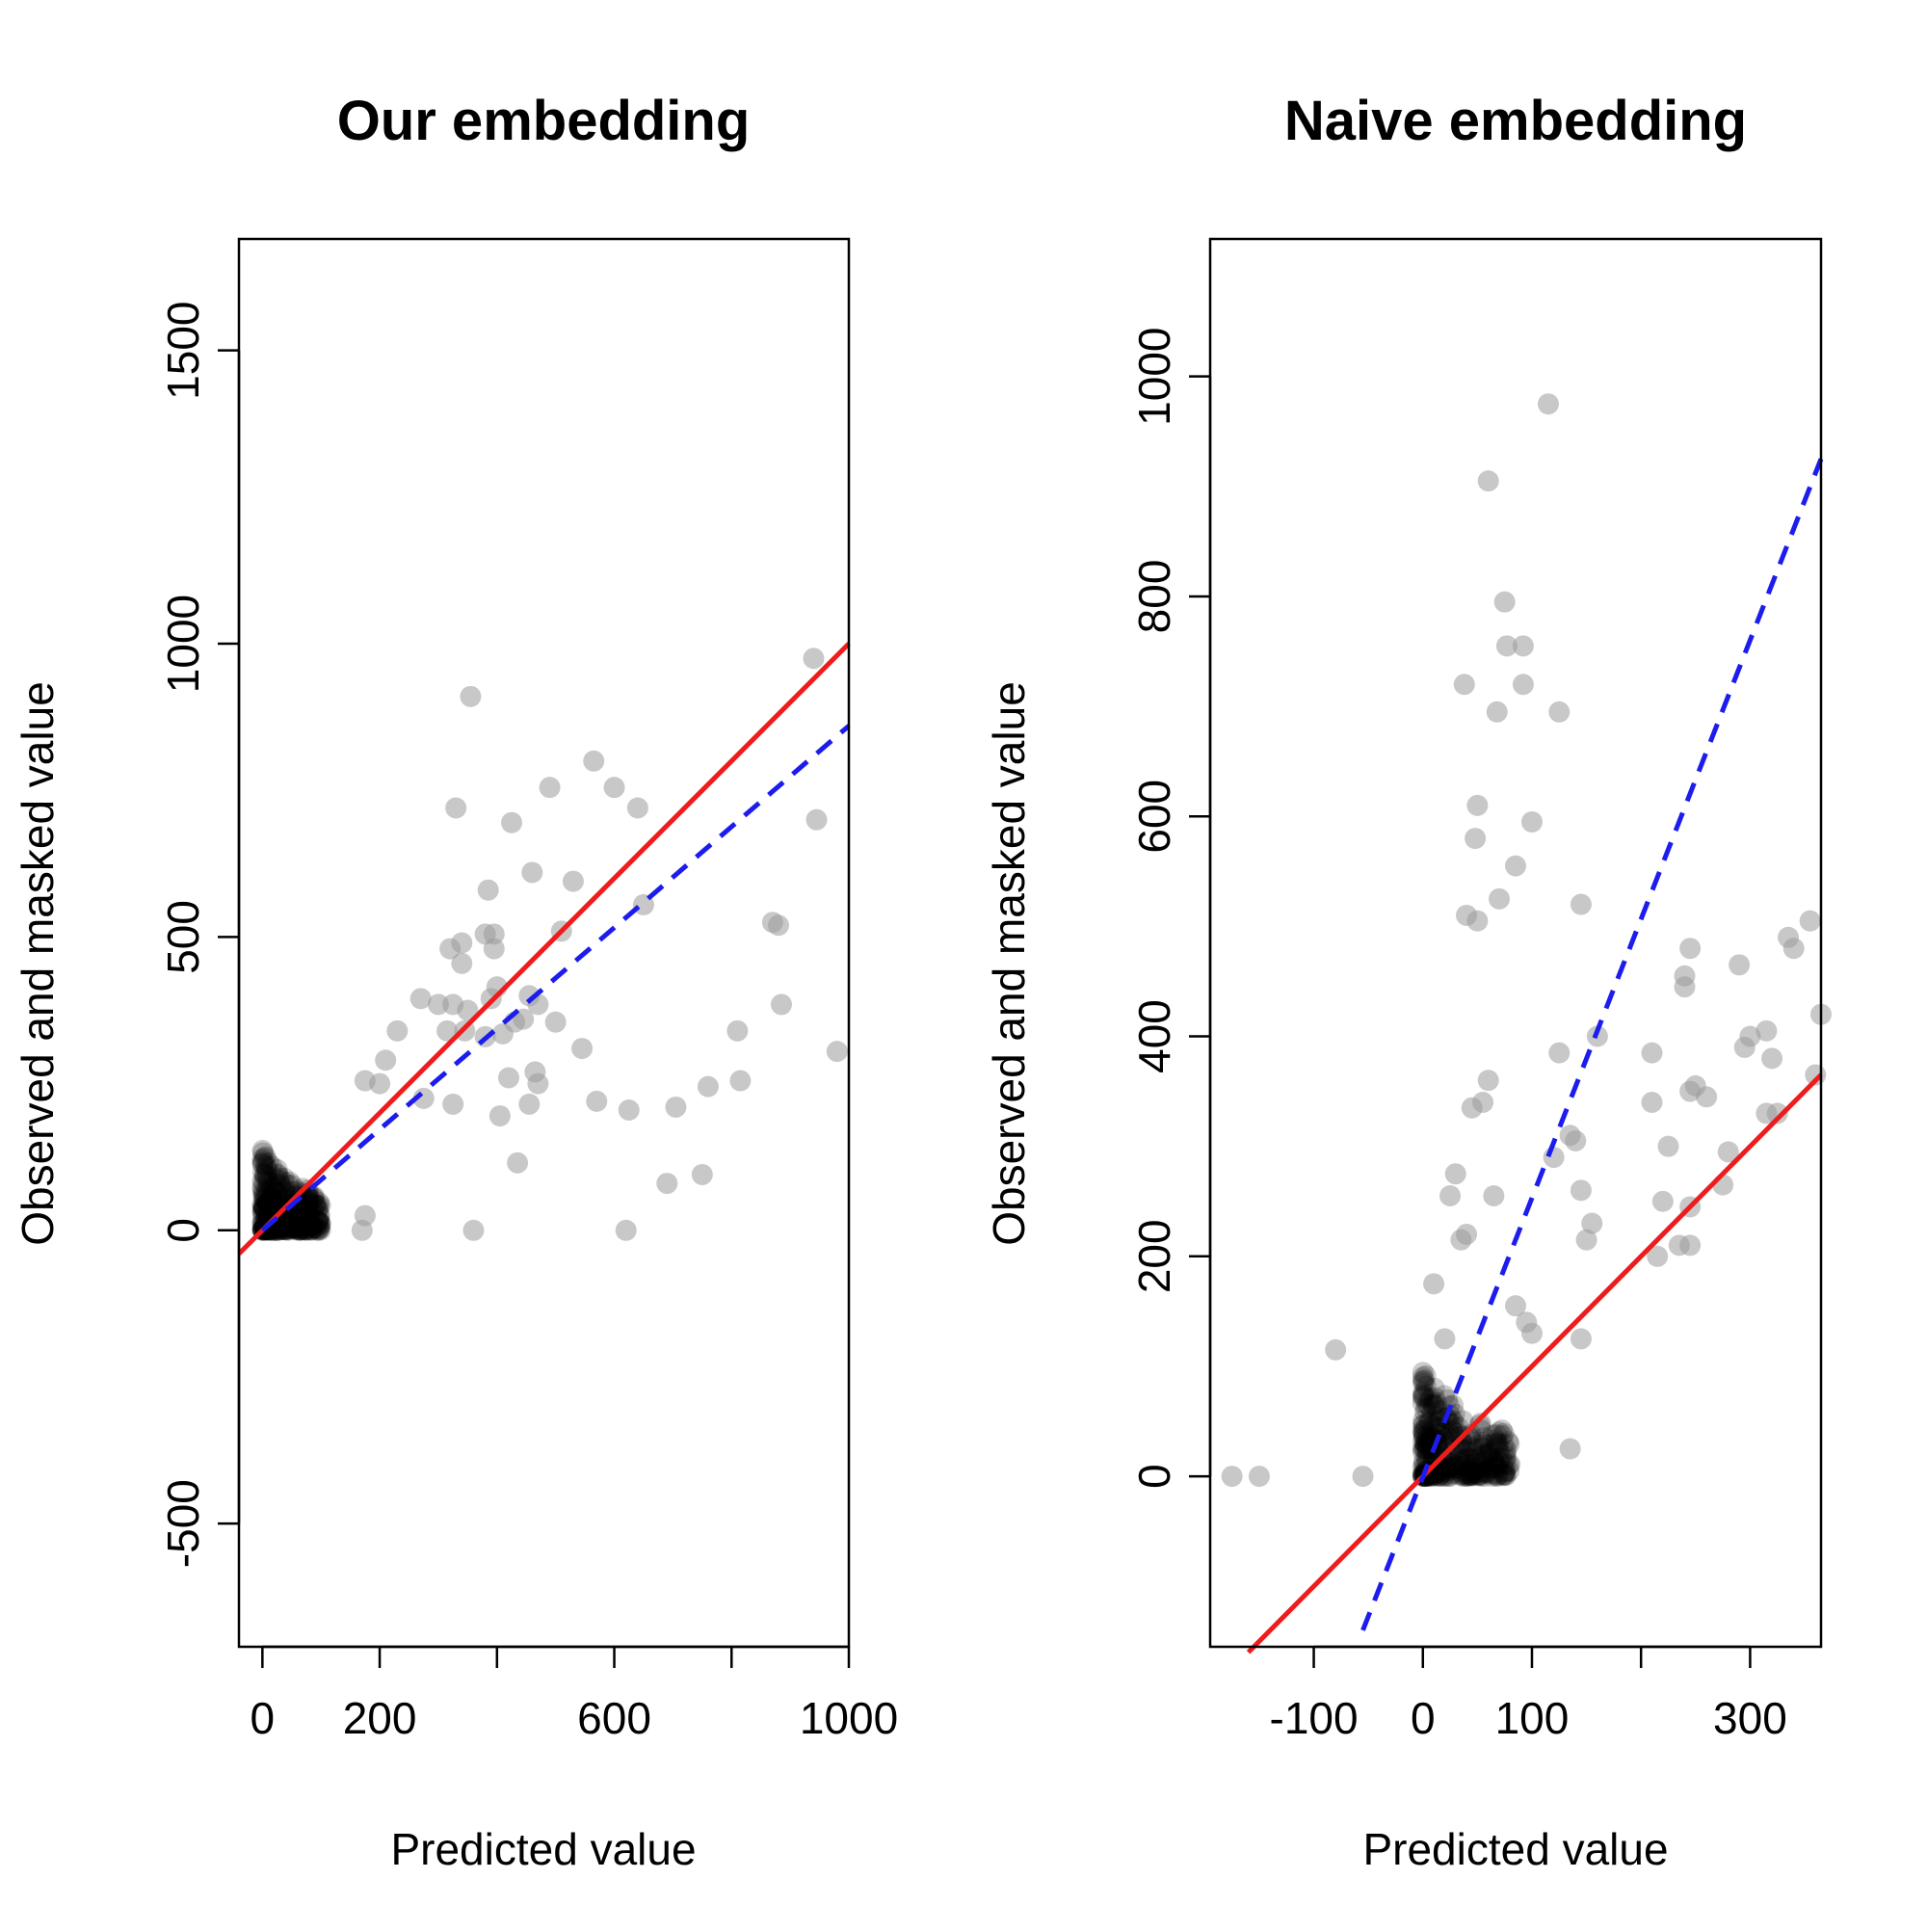 Image resolution: width=1927 pixels, height=1932 pixels. What do you see at coordinates (849, 1718) in the screenshot?
I see `x-tick-label: 1000` at bounding box center [849, 1718].